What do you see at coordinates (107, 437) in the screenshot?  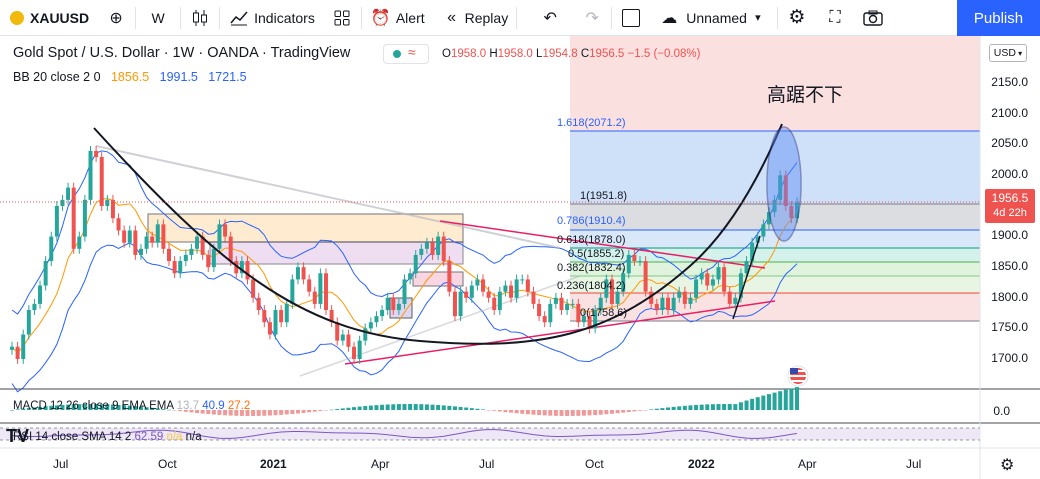 I see `rsi-legend: RSI 14 close SMA 14 2 62.59 n/a n/a` at bounding box center [107, 437].